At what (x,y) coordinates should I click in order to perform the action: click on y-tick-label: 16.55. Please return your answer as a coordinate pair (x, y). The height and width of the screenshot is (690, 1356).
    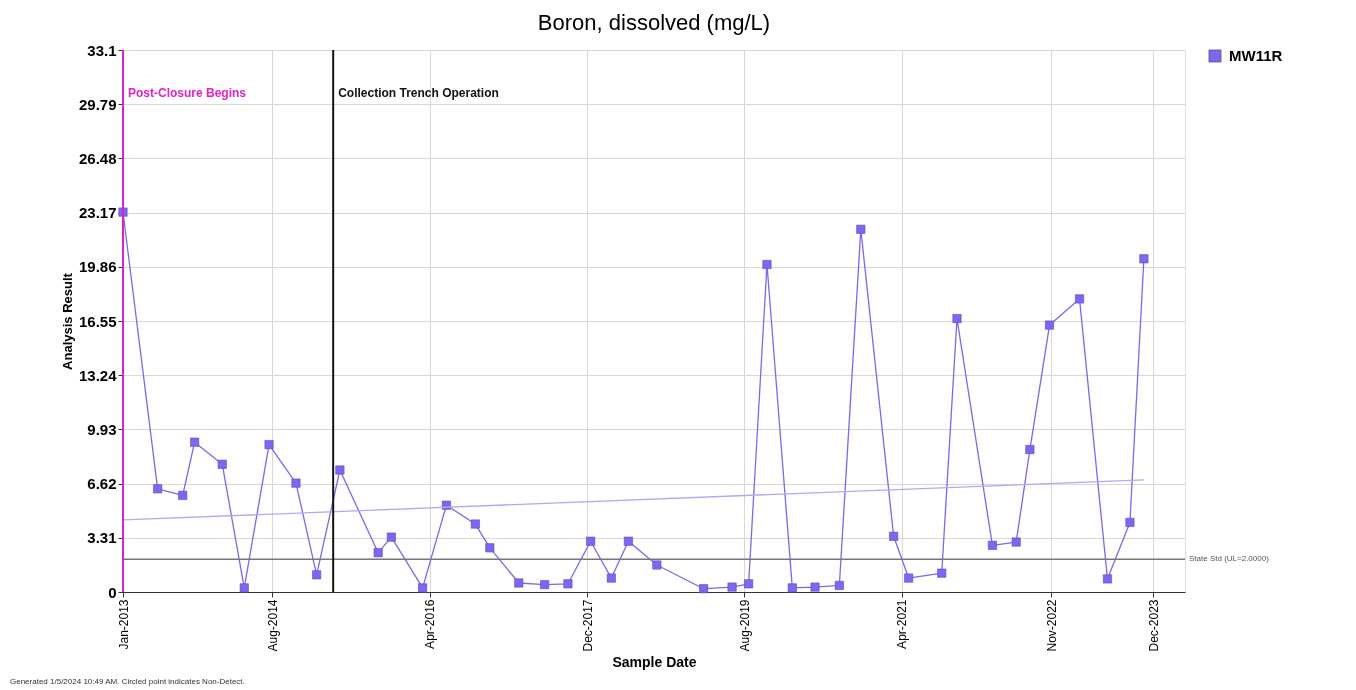
    Looking at the image, I should click on (97, 321).